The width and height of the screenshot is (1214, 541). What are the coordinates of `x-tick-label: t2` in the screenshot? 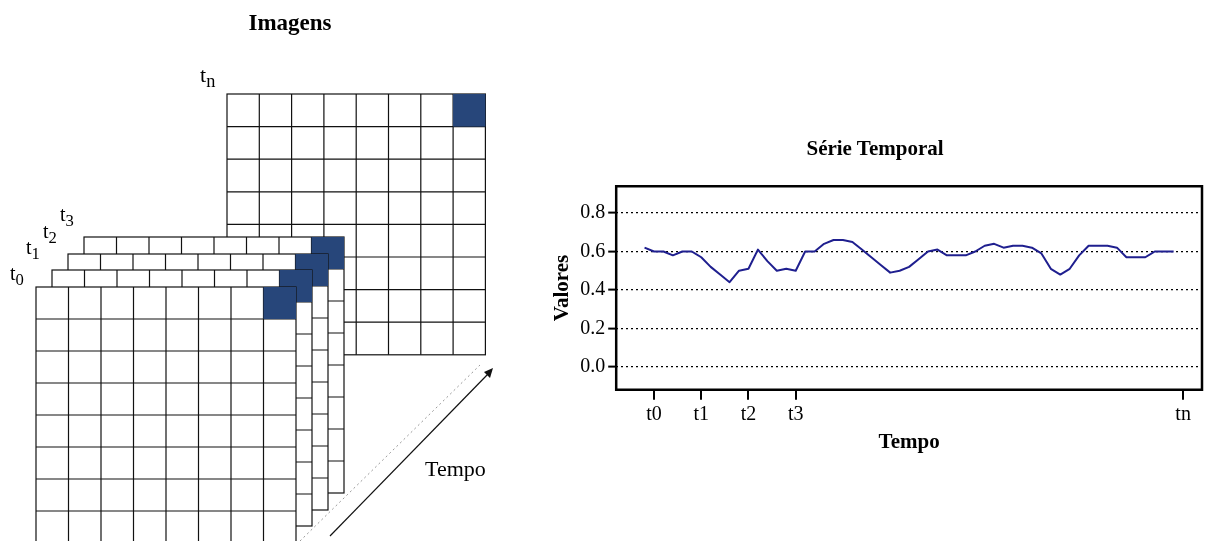 It's located at (748, 413).